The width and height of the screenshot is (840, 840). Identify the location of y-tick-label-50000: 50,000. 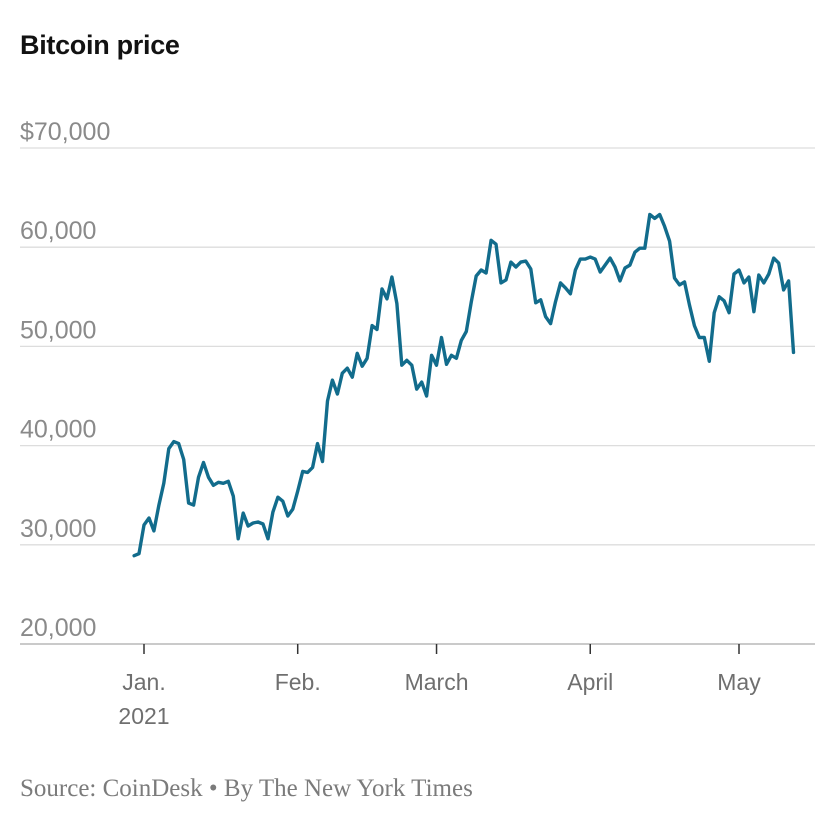
(58, 330).